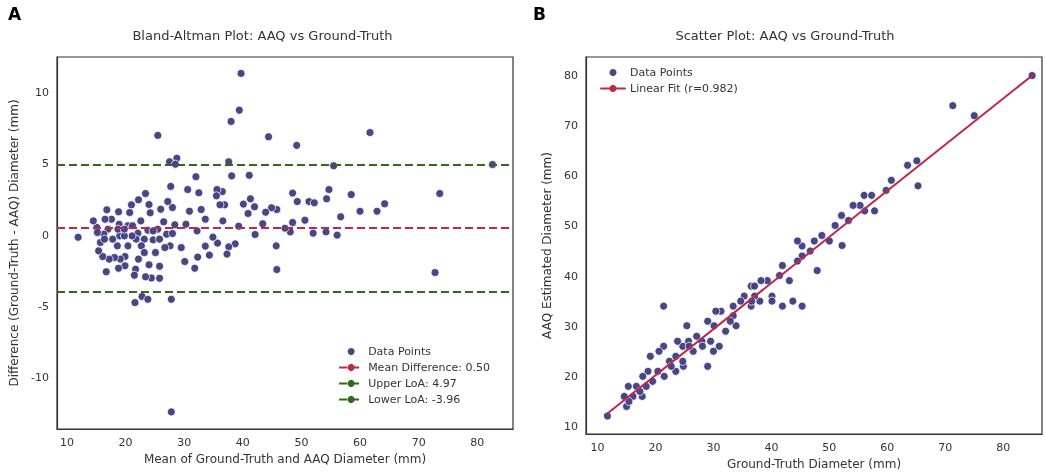 The height and width of the screenshot is (475, 1045). I want to click on legend-label: Linear Fit (r=0.982), so click(684, 88).